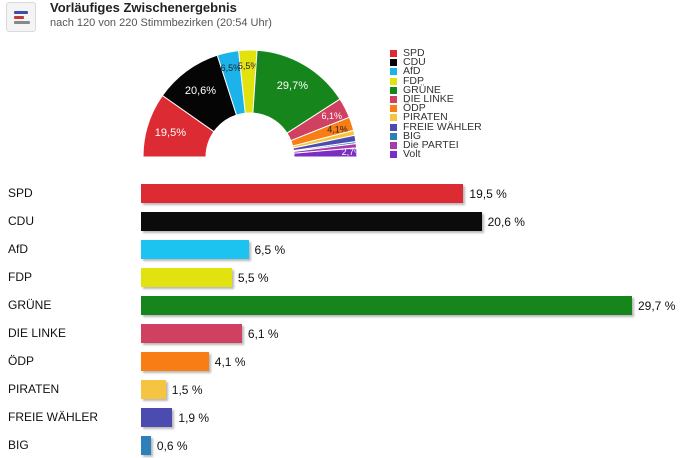 This screenshot has height=458, width=696. I want to click on bar-row-die-linke: DIE LINKE 6,1 %, so click(348, 332).